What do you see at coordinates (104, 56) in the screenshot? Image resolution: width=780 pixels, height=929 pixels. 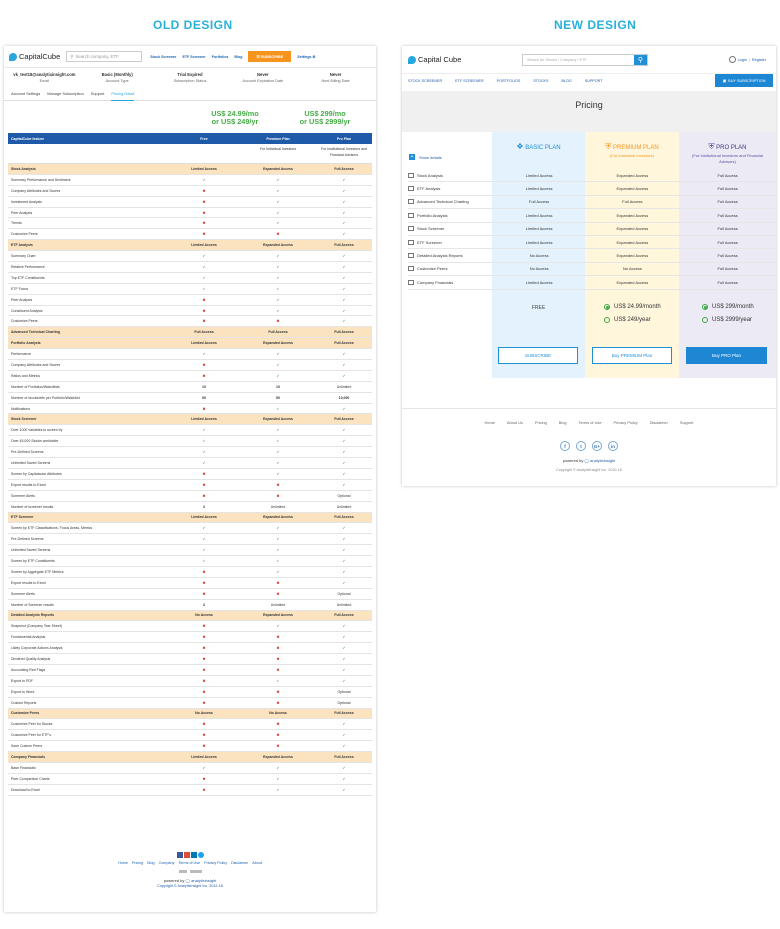 I see `old-search-input: ⚲ Search company, ETF` at bounding box center [104, 56].